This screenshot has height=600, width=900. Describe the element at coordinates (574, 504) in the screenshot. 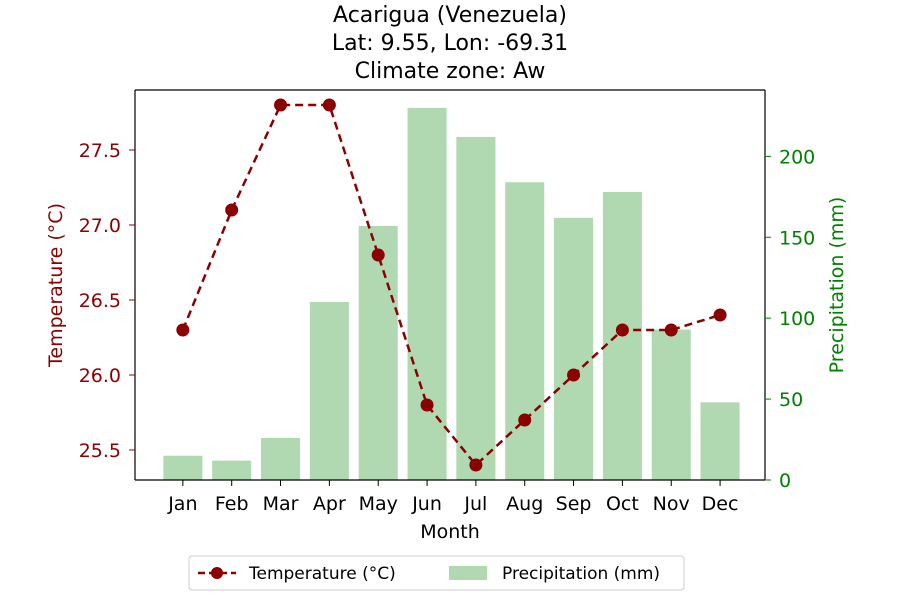

I see `x-tick-label-sep: Sep` at that location.